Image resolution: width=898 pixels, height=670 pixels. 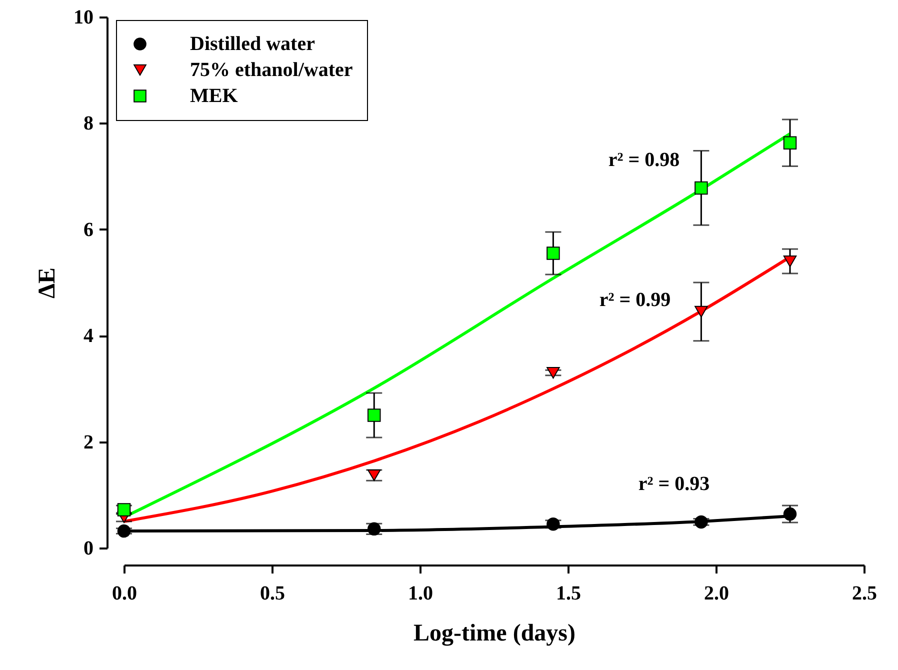 What do you see at coordinates (89, 336) in the screenshot?
I see `y-tick-label: 4` at bounding box center [89, 336].